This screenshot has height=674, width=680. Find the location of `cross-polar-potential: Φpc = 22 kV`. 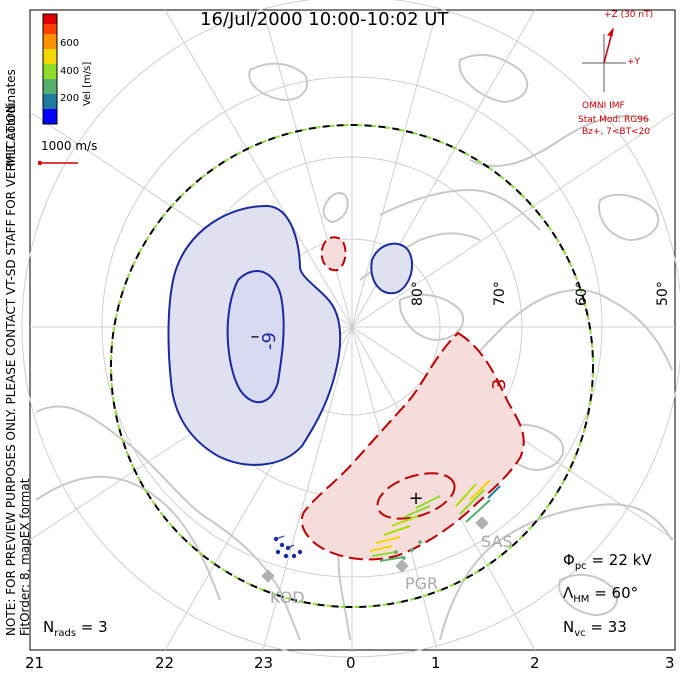

cross-polar-potential: Φpc = 22 kV is located at coordinates (607, 561).